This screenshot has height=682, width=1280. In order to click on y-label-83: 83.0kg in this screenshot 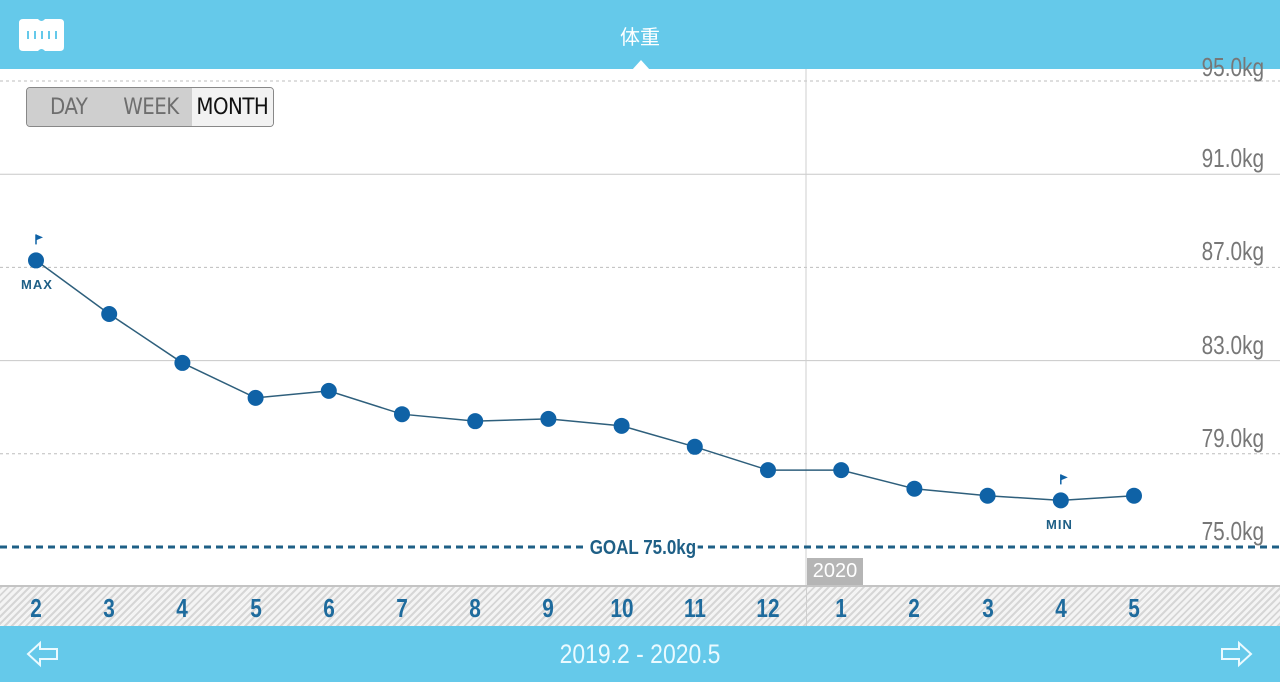, I will do `click(1232, 345)`.